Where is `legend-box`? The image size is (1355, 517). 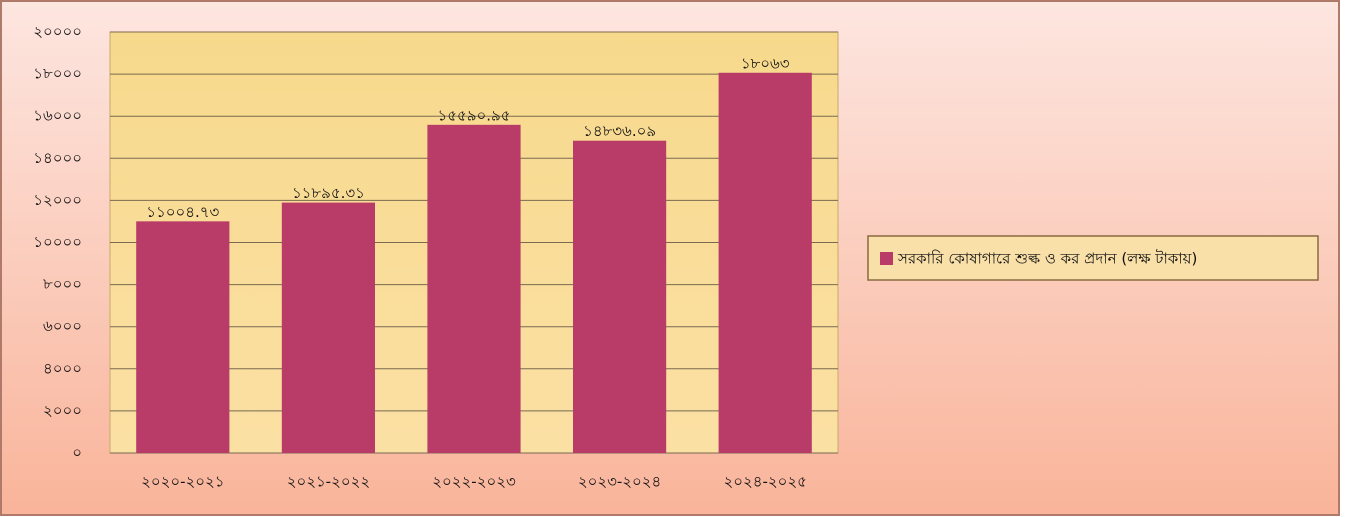
legend-box is located at coordinates (1093, 258).